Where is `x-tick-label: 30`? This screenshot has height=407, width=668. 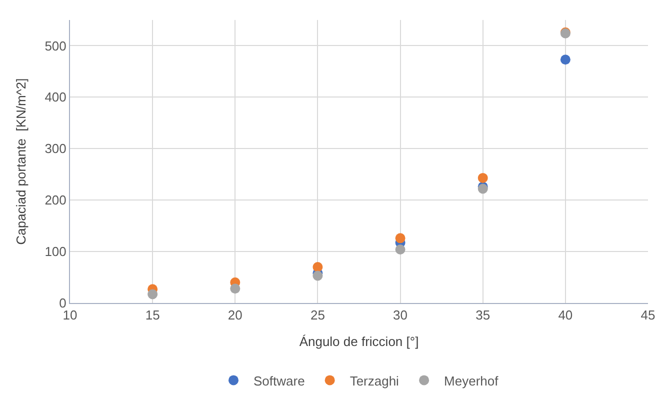 x-tick-label: 30 is located at coordinates (400, 315).